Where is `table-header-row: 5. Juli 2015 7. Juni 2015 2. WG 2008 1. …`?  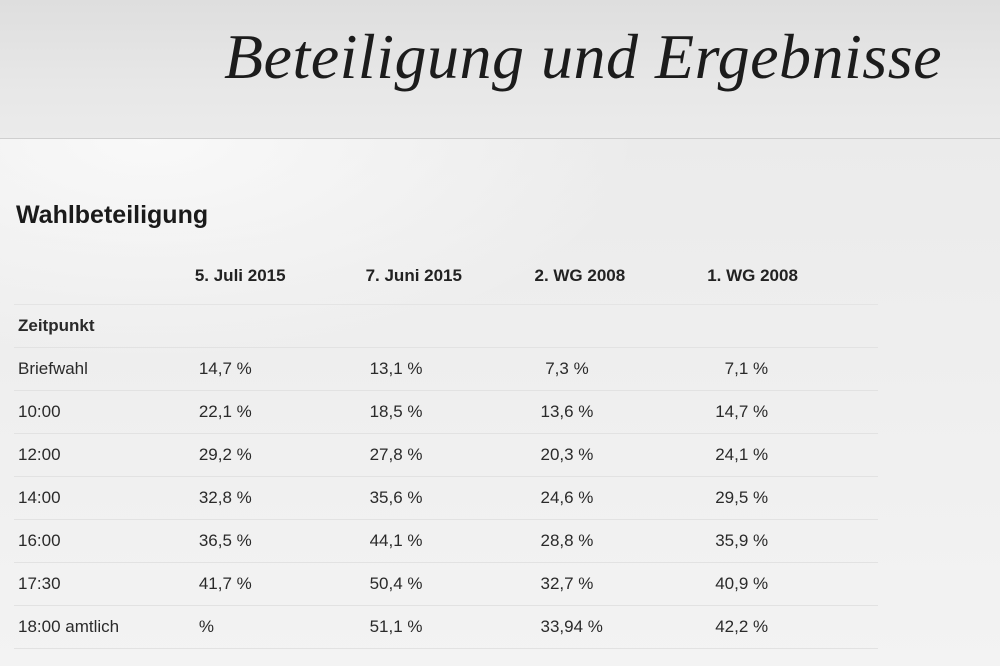 table-header-row: 5. Juli 2015 7. Juni 2015 2. WG 2008 1. … is located at coordinates (446, 276).